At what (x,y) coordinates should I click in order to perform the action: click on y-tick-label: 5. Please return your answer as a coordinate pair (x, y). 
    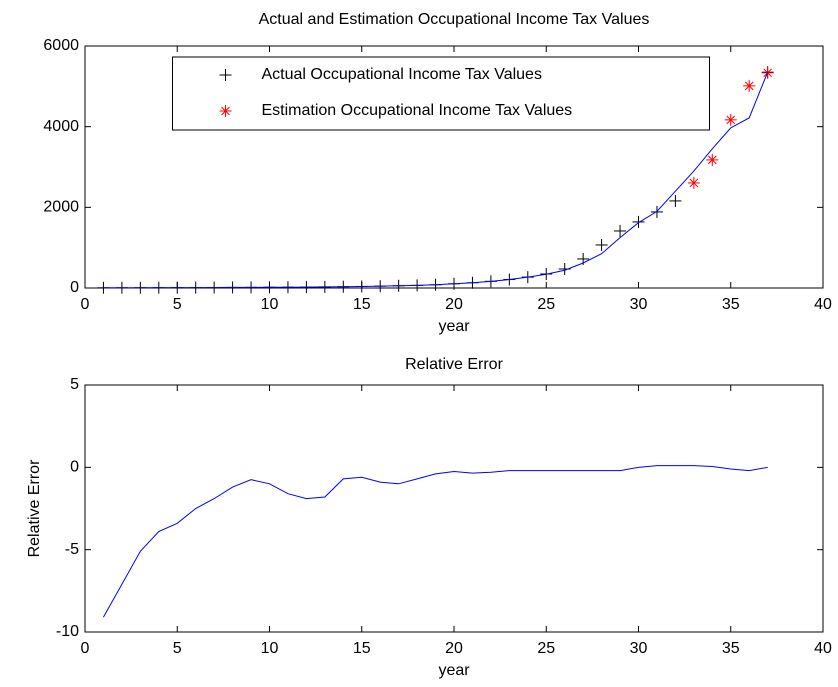
    Looking at the image, I should click on (74, 384).